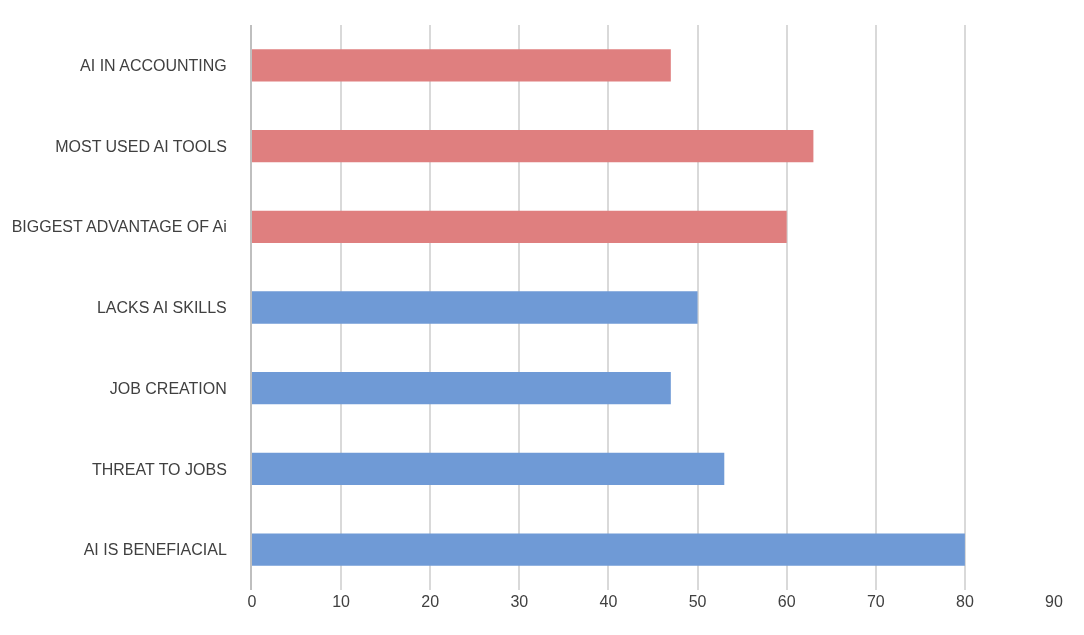 This screenshot has width=1084, height=635. Describe the element at coordinates (875, 601) in the screenshot. I see `x-tick-label: 70` at that location.